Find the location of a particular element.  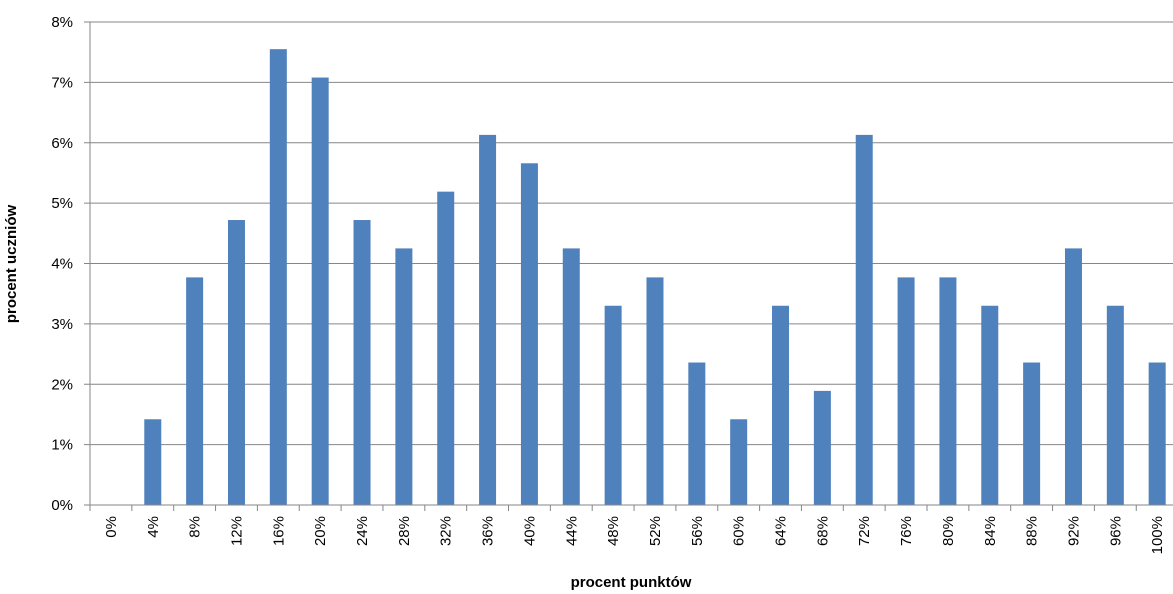

x-tick-label: 92% is located at coordinates (1073, 531).